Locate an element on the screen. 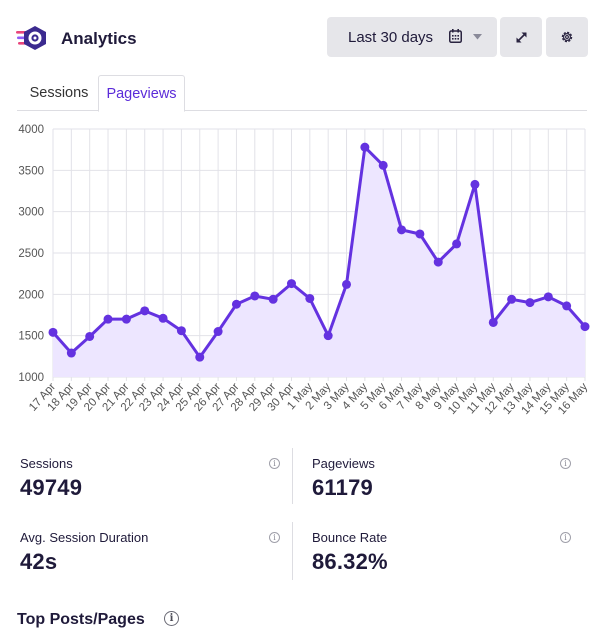 The width and height of the screenshot is (605, 637). stat-value: 86.32% is located at coordinates (350, 561).